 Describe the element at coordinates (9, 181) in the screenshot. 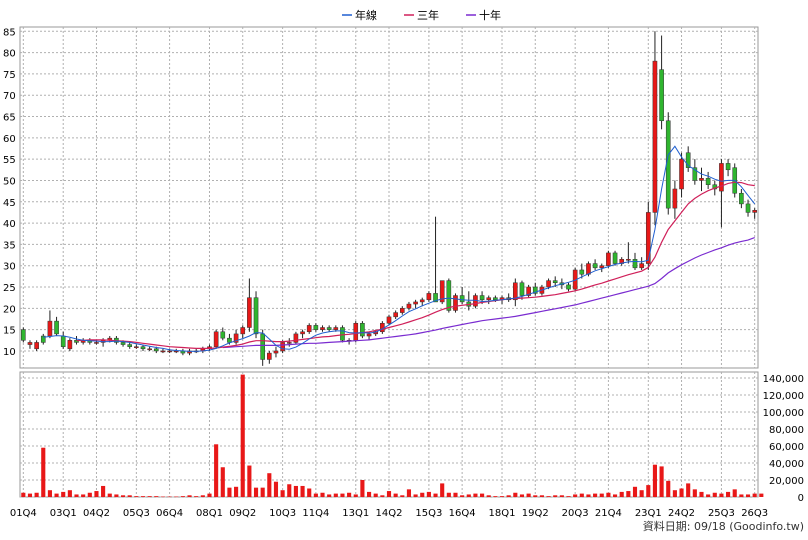

I see `price-tick-label: 50` at that location.